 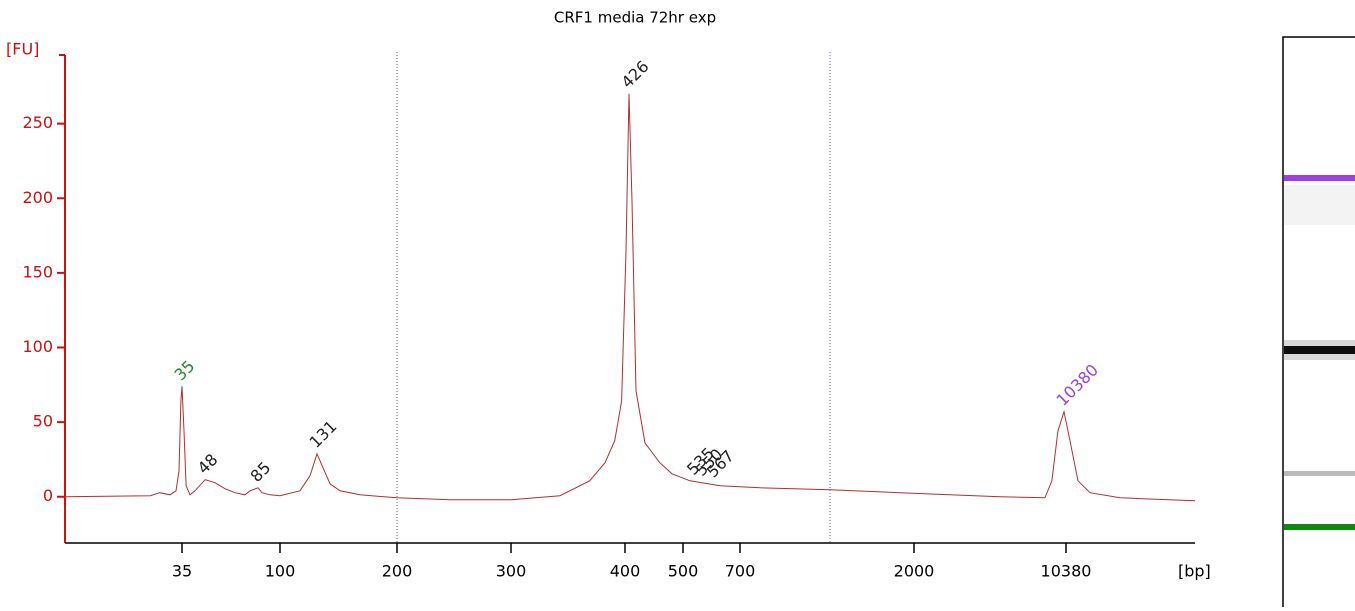 What do you see at coordinates (323, 434) in the screenshot?
I see `peak-label: 131` at bounding box center [323, 434].